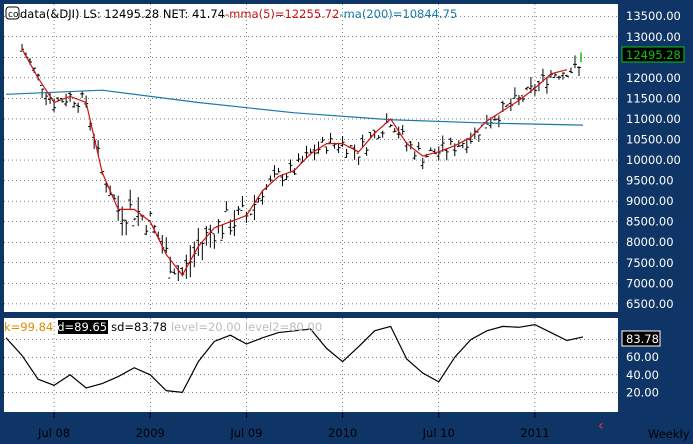 This screenshot has height=444, width=693. I want to click on price-tick-label: 9000.00, so click(650, 201).